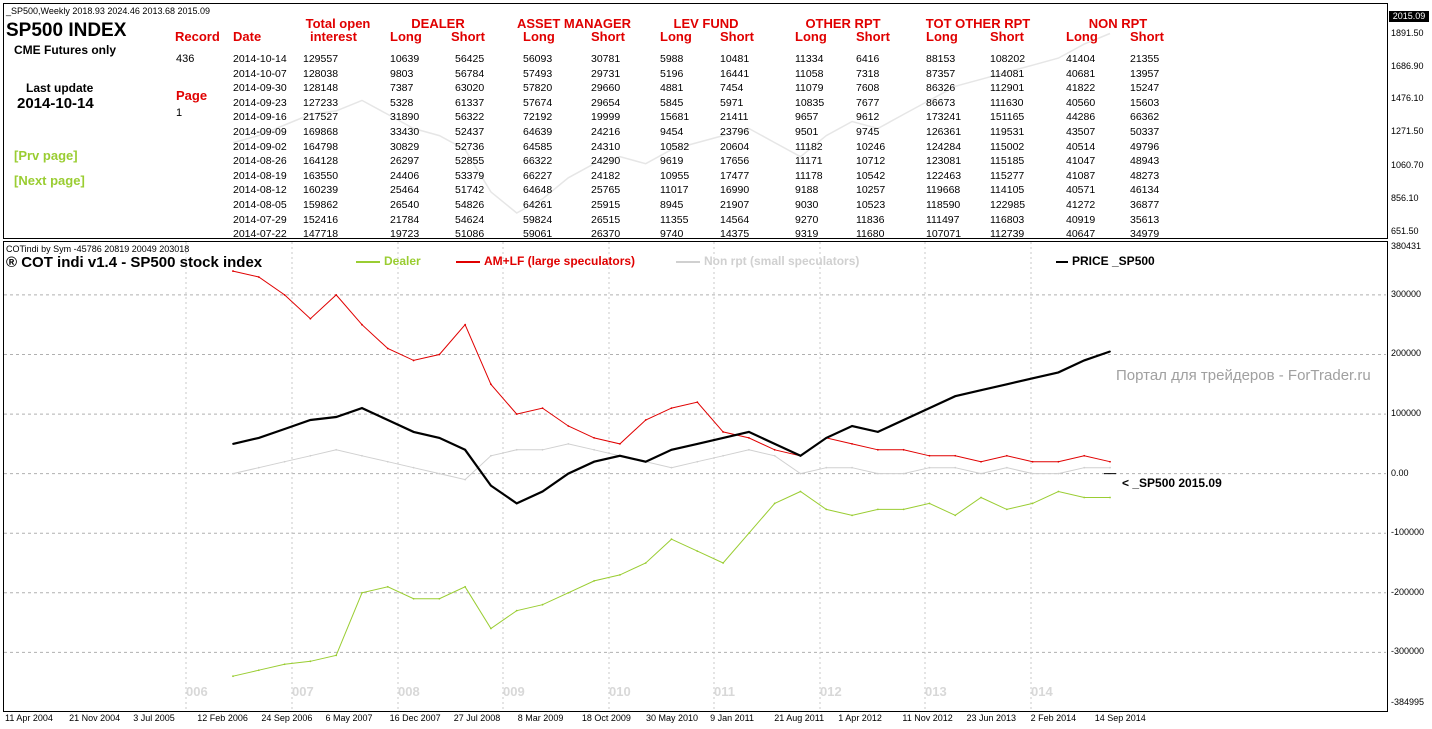 The height and width of the screenshot is (729, 1432). I want to click on table-cell: 7677, so click(868, 102).